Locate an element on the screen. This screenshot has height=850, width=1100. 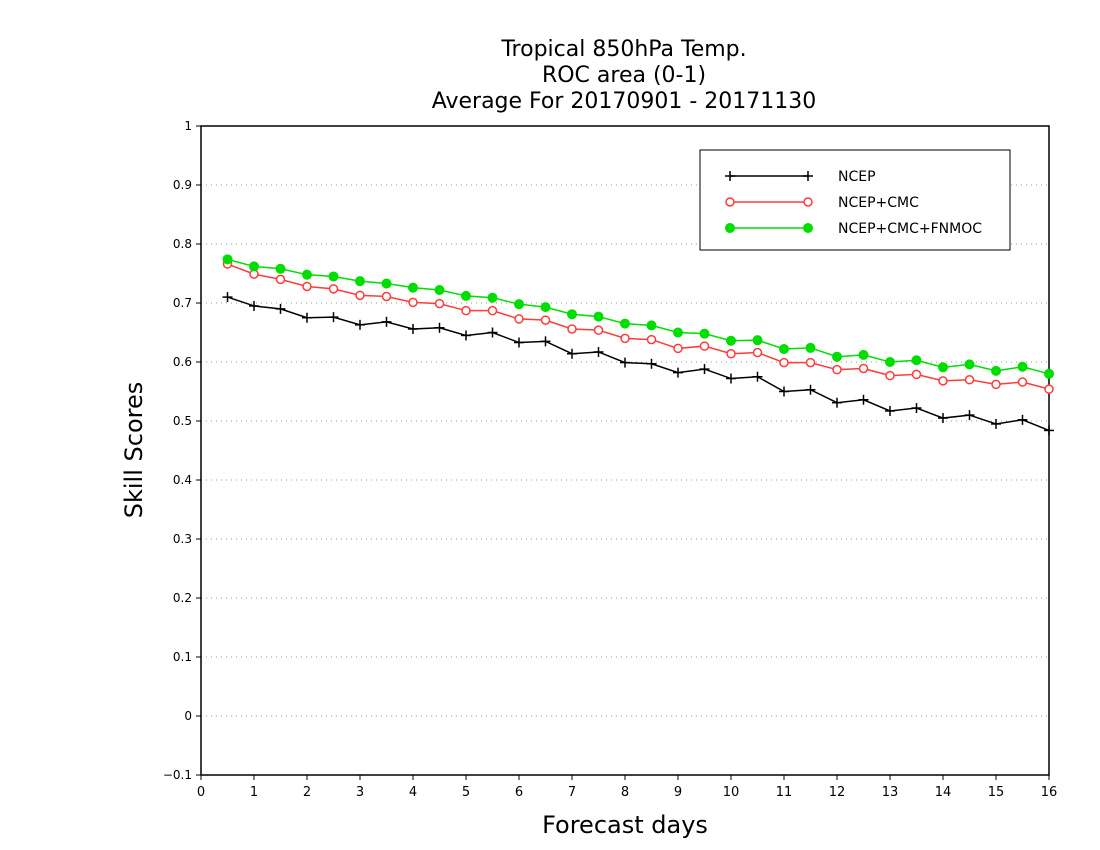
chart-title-line-1: Tropical 850hPa Temp. is located at coordinates (624, 49).